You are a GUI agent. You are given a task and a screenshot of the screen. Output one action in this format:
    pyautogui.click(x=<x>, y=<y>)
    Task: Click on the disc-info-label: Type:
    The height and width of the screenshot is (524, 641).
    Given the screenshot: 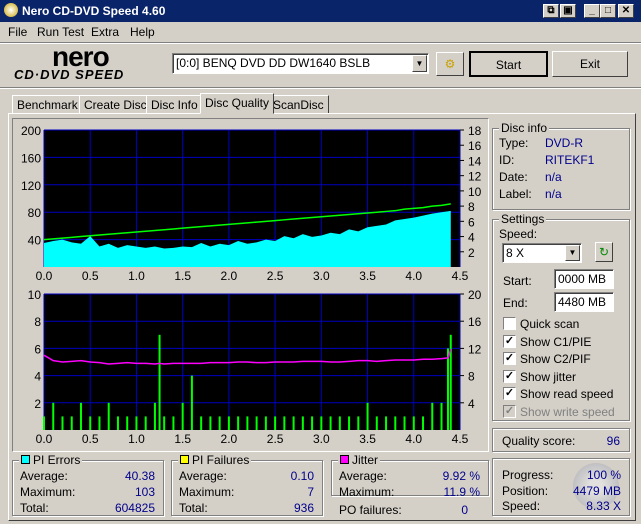 What is the action you would take?
    pyautogui.click(x=514, y=143)
    